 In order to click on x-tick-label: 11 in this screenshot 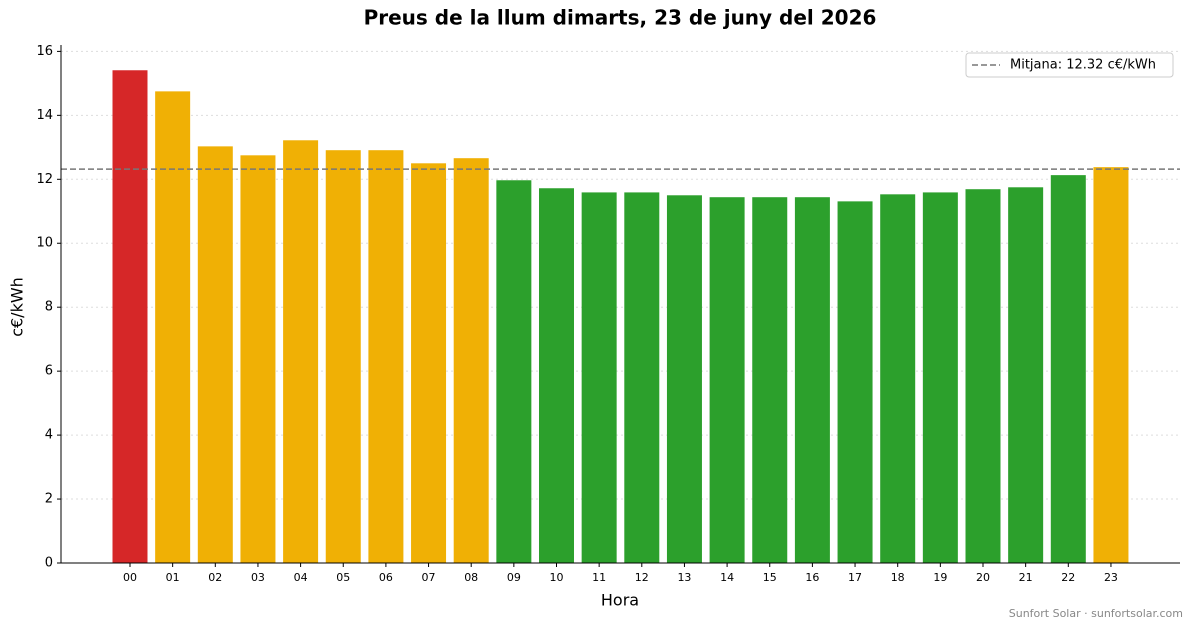, I will do `click(599, 577)`.